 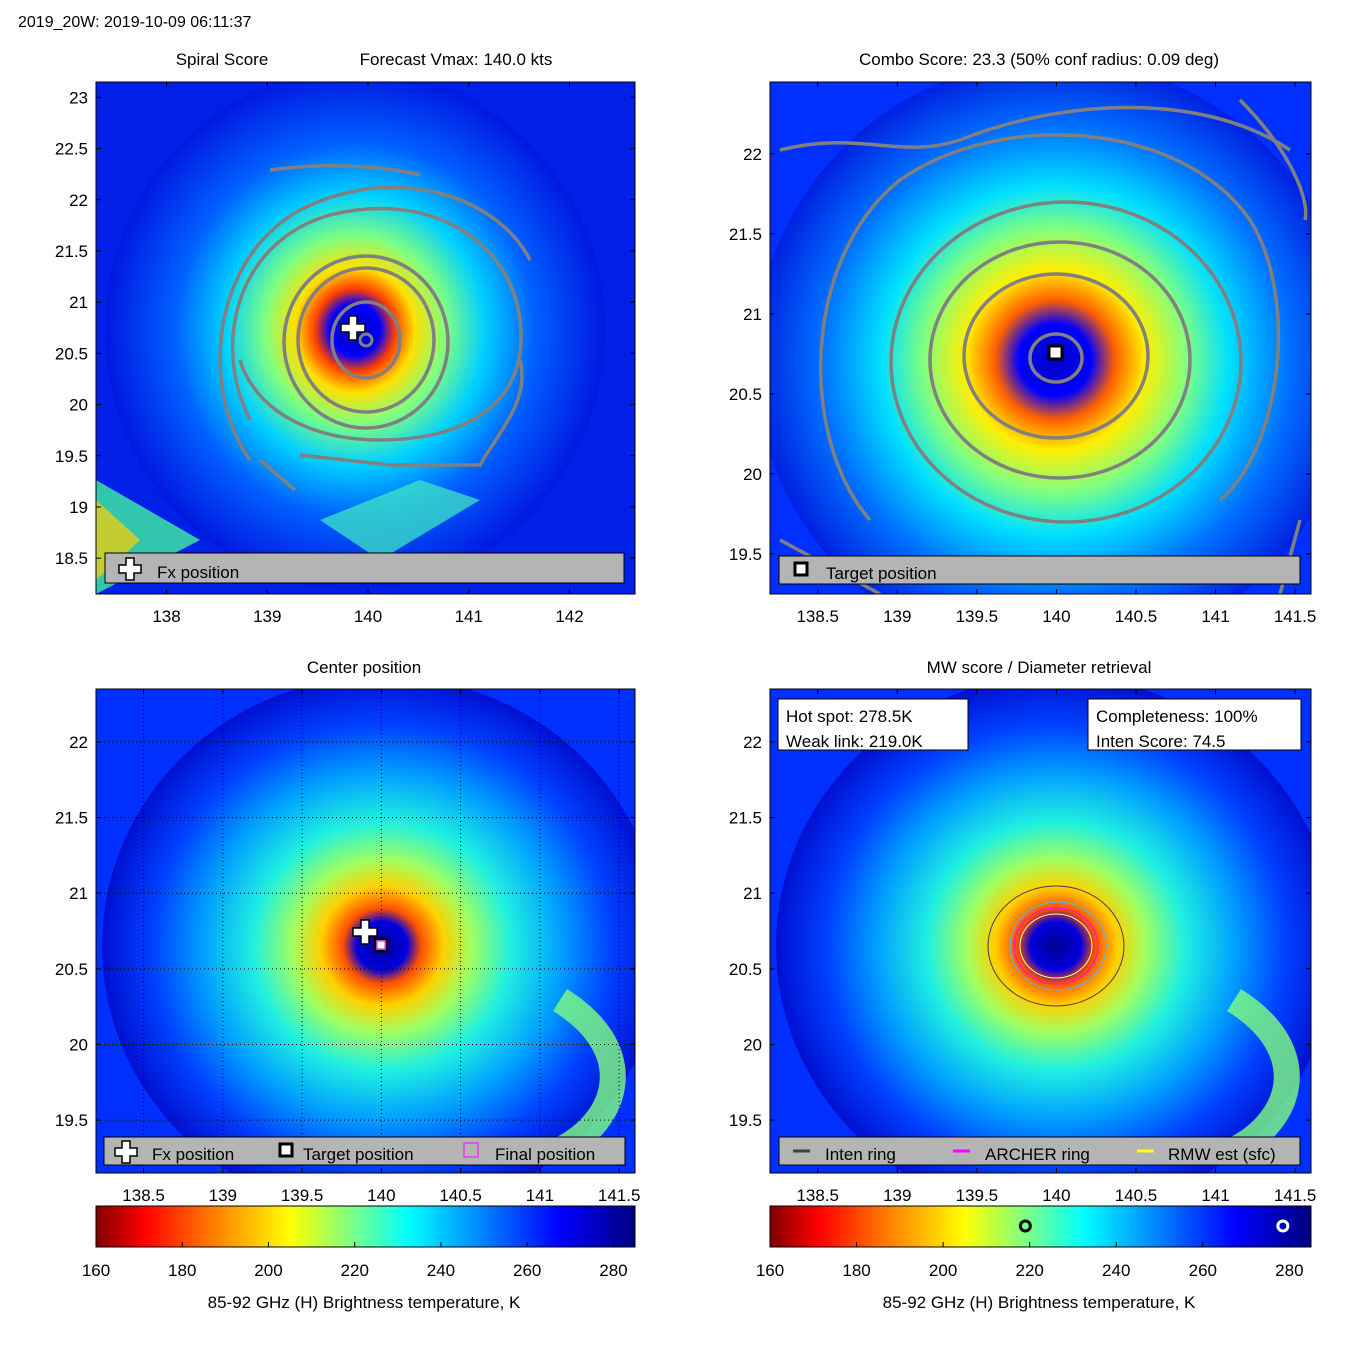 I want to click on target-position-marker, so click(x=1055, y=352).